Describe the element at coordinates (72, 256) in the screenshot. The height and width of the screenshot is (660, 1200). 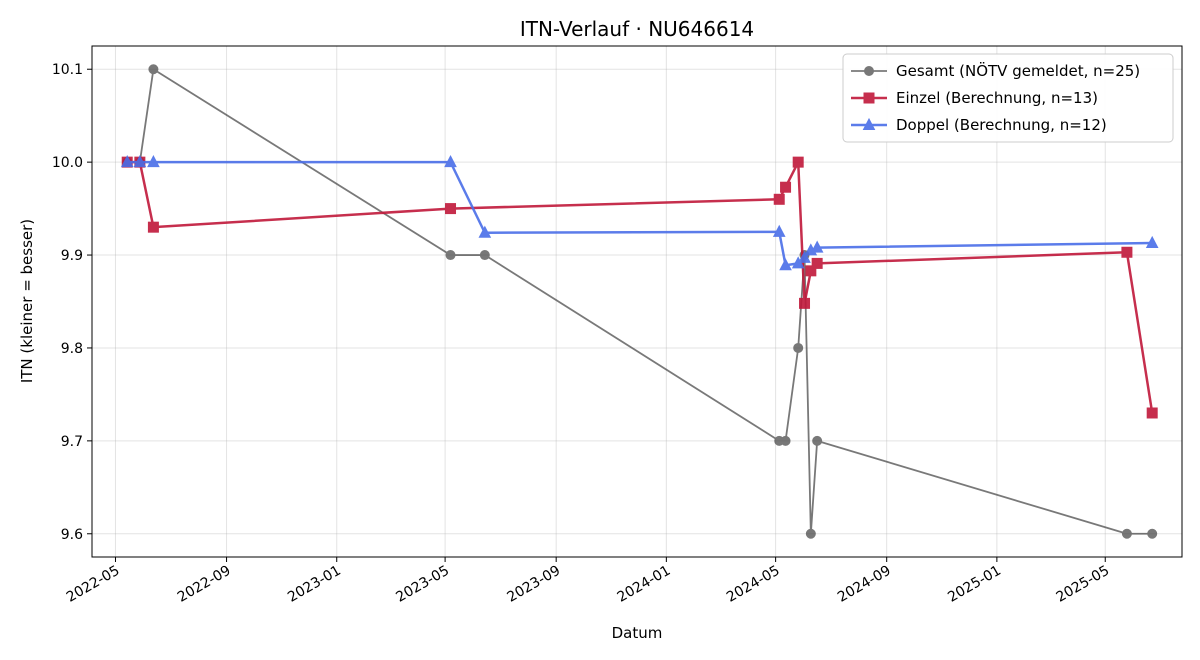
I see `y-tick-label: 9.9` at that location.